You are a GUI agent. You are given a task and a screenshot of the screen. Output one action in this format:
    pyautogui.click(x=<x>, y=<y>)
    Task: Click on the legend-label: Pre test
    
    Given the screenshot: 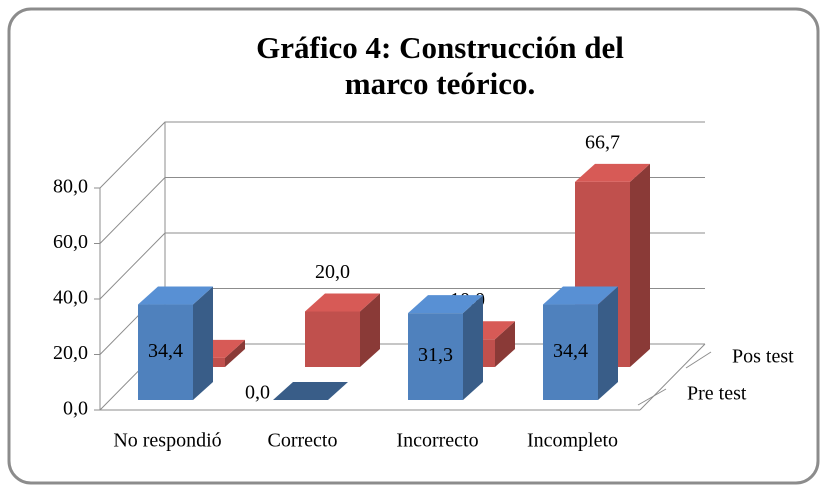 What is the action you would take?
    pyautogui.click(x=717, y=394)
    